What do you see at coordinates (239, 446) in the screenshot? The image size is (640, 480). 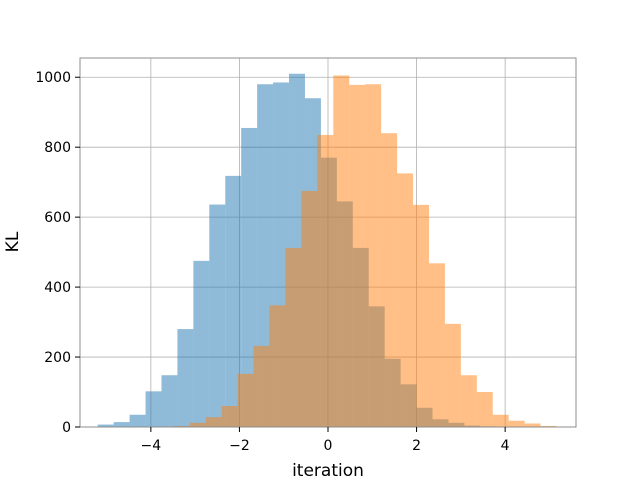 I see `x-tick-label: −2` at bounding box center [239, 446].